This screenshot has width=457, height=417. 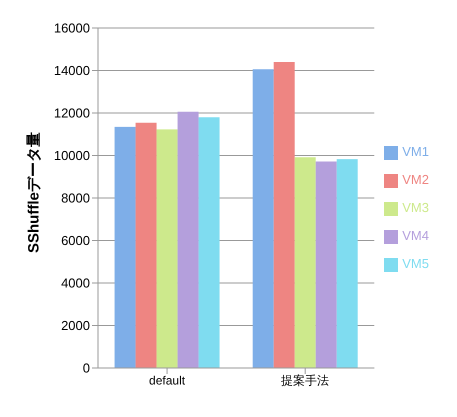 I want to click on y-tick-label: 4000, so click(x=75, y=283).